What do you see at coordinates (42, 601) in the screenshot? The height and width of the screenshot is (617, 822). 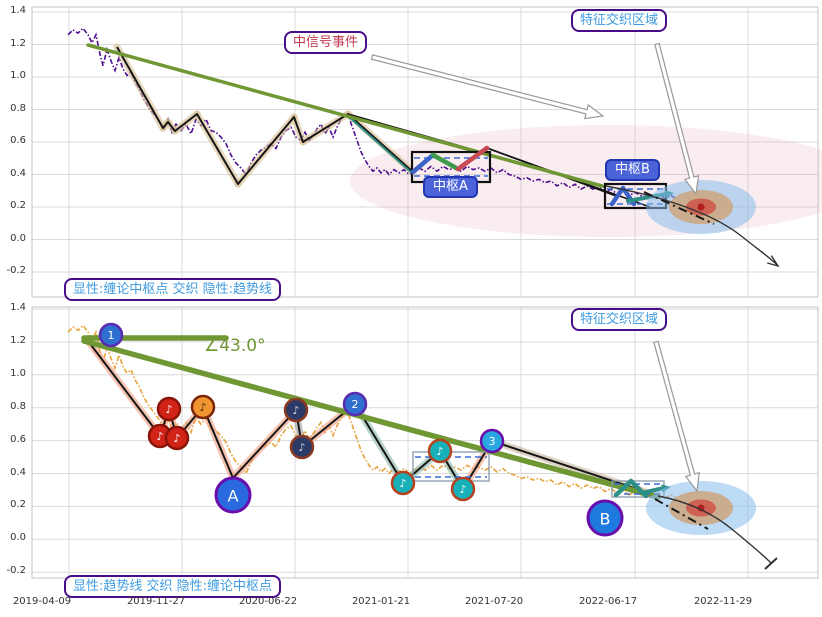 I see `x-tick-label: 2019-04-09` at bounding box center [42, 601].